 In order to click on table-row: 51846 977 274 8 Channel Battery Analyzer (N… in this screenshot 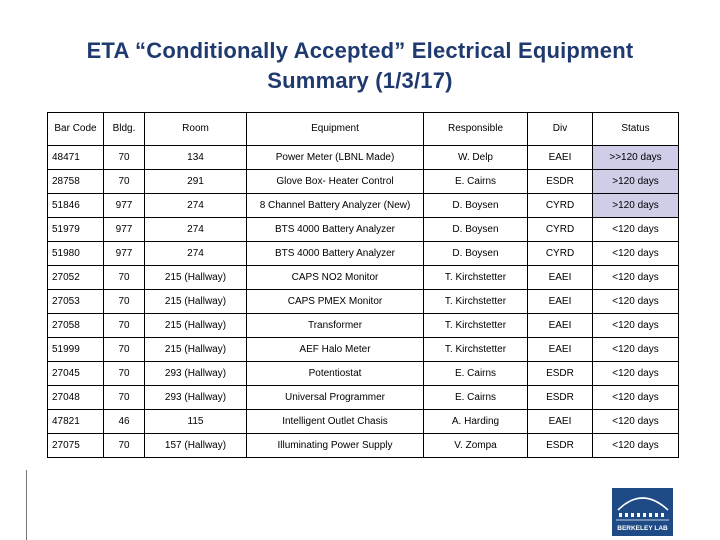, I will do `click(363, 205)`.